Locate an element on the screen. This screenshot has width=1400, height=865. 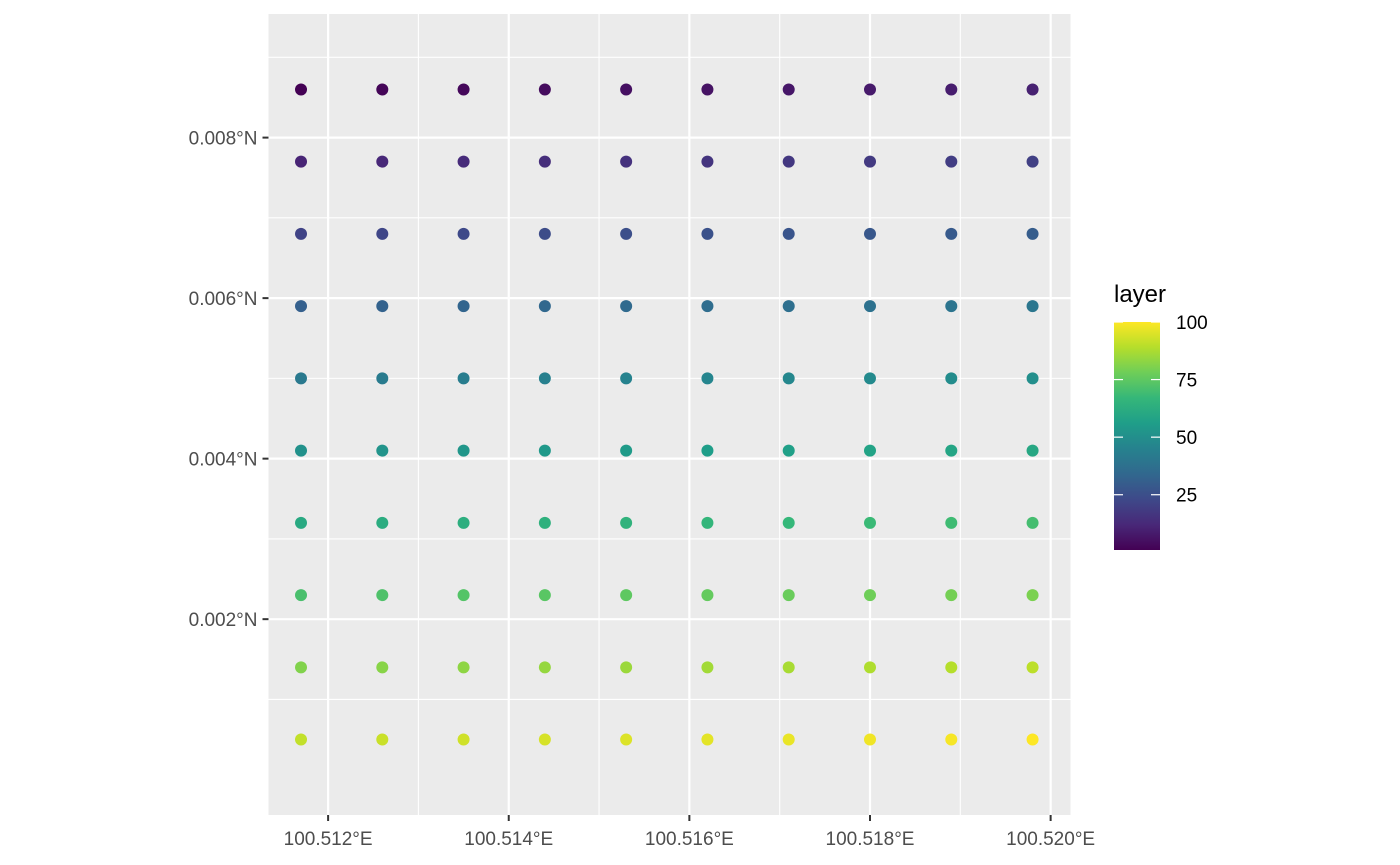
x-tick-label: 100.520°E is located at coordinates (1050, 839).